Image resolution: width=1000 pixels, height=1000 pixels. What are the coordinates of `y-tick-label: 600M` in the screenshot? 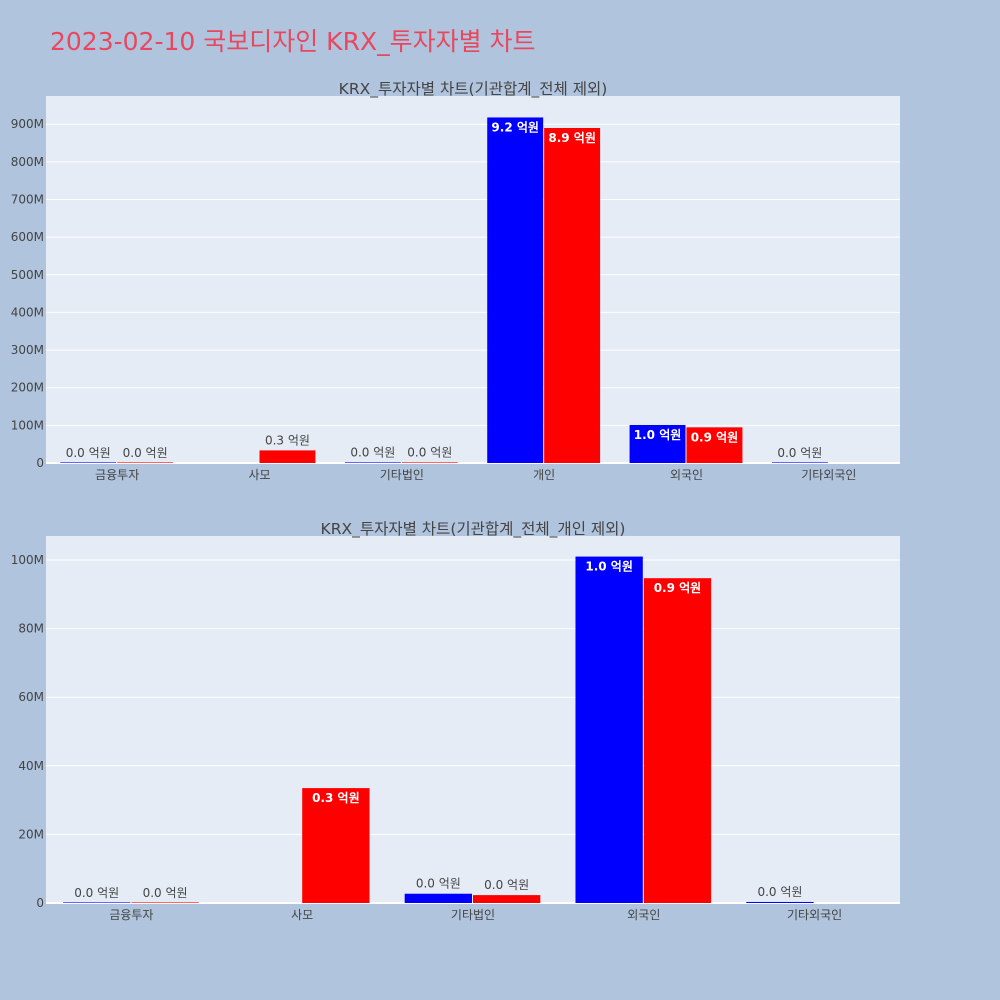 It's located at (27, 237).